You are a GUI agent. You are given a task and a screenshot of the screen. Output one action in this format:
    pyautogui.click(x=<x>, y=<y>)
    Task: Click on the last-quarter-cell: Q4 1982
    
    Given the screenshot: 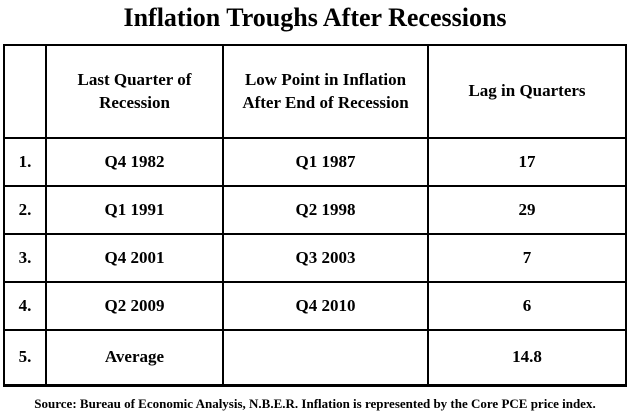 What is the action you would take?
    pyautogui.click(x=134, y=162)
    